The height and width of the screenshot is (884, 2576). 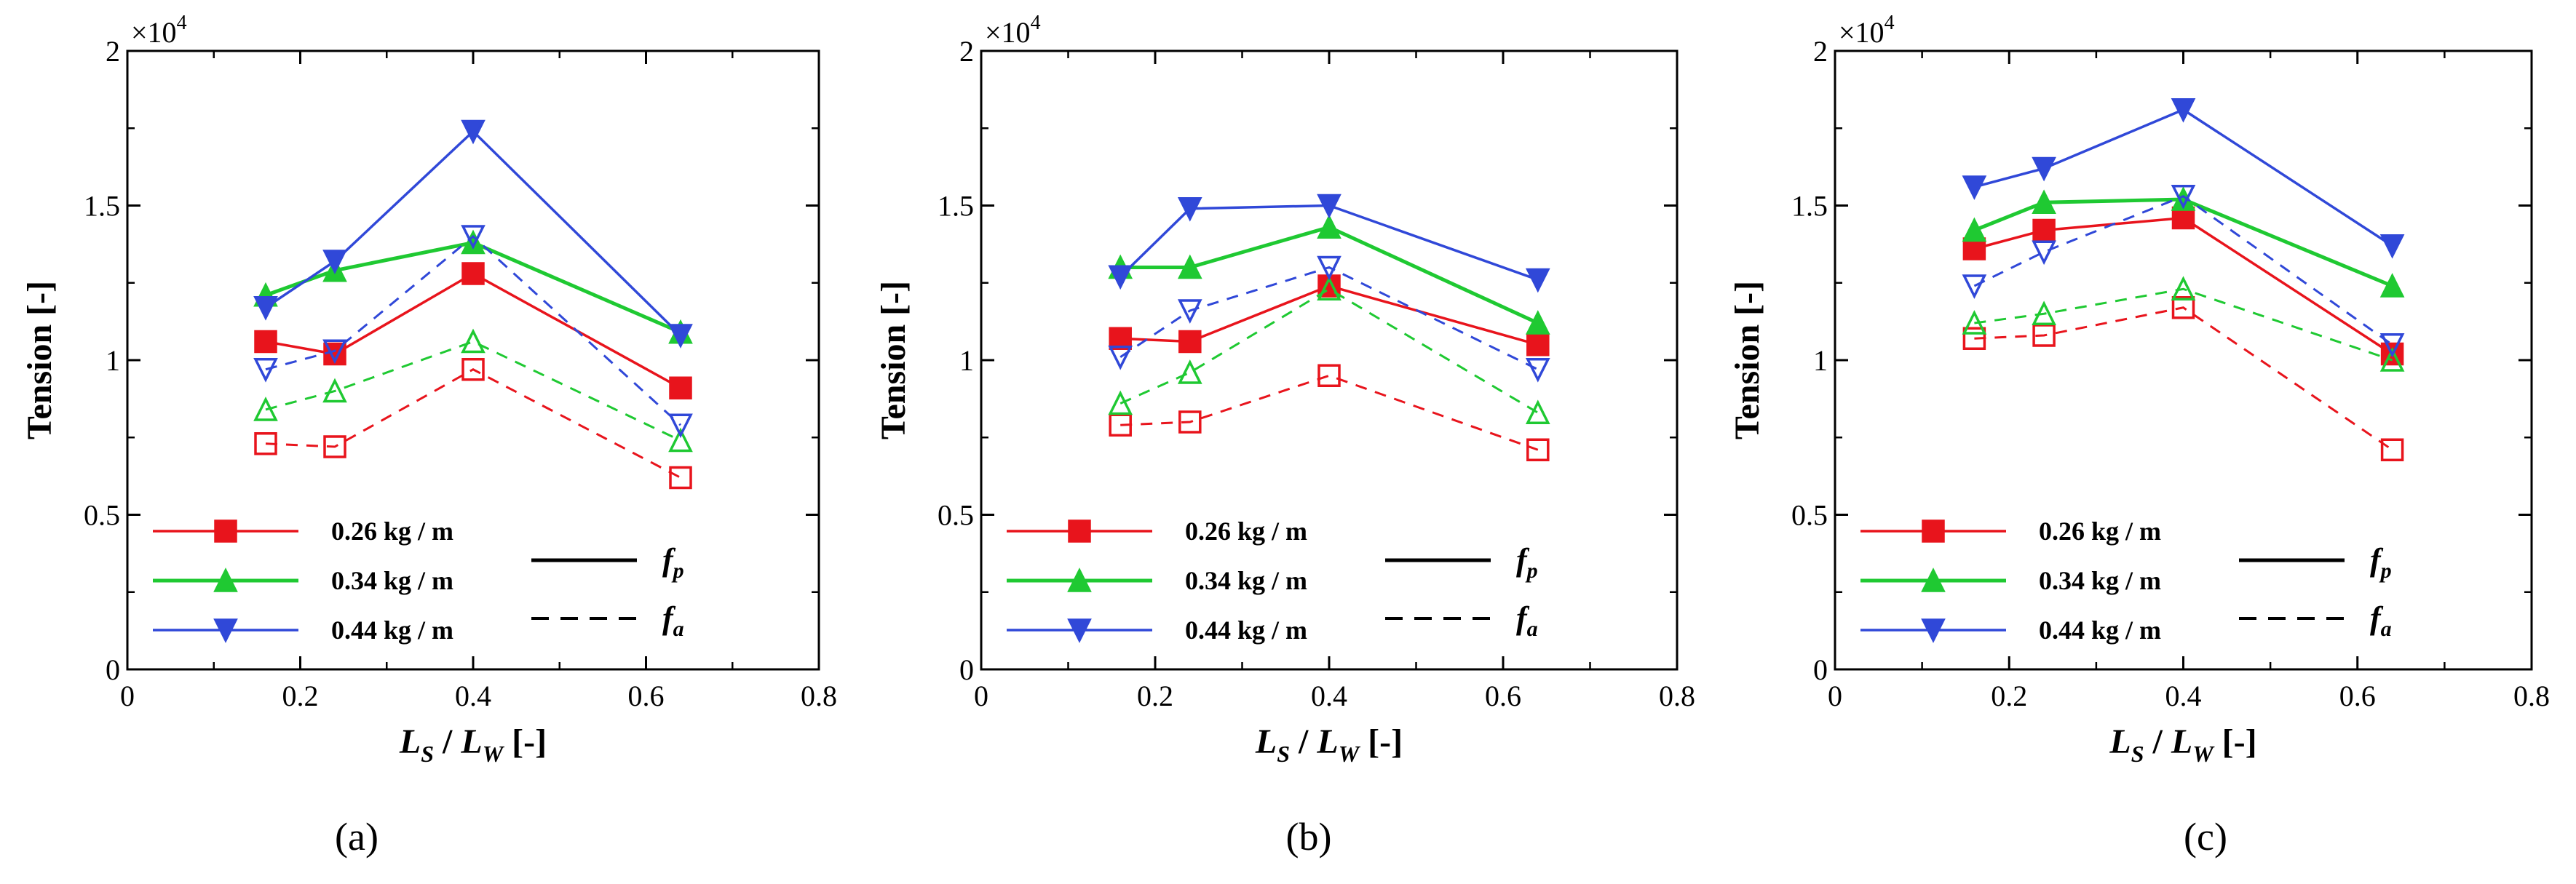 What do you see at coordinates (956, 515) in the screenshot?
I see `y-tick-label: 0.5` at bounding box center [956, 515].